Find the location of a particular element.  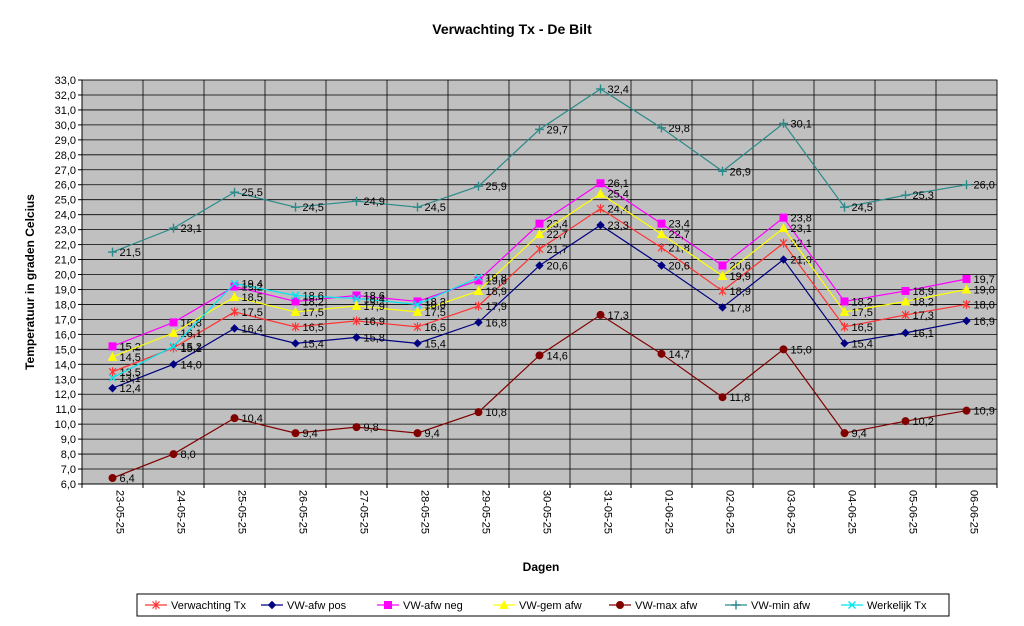

y-tick-label: 18,0 is located at coordinates (65, 305).